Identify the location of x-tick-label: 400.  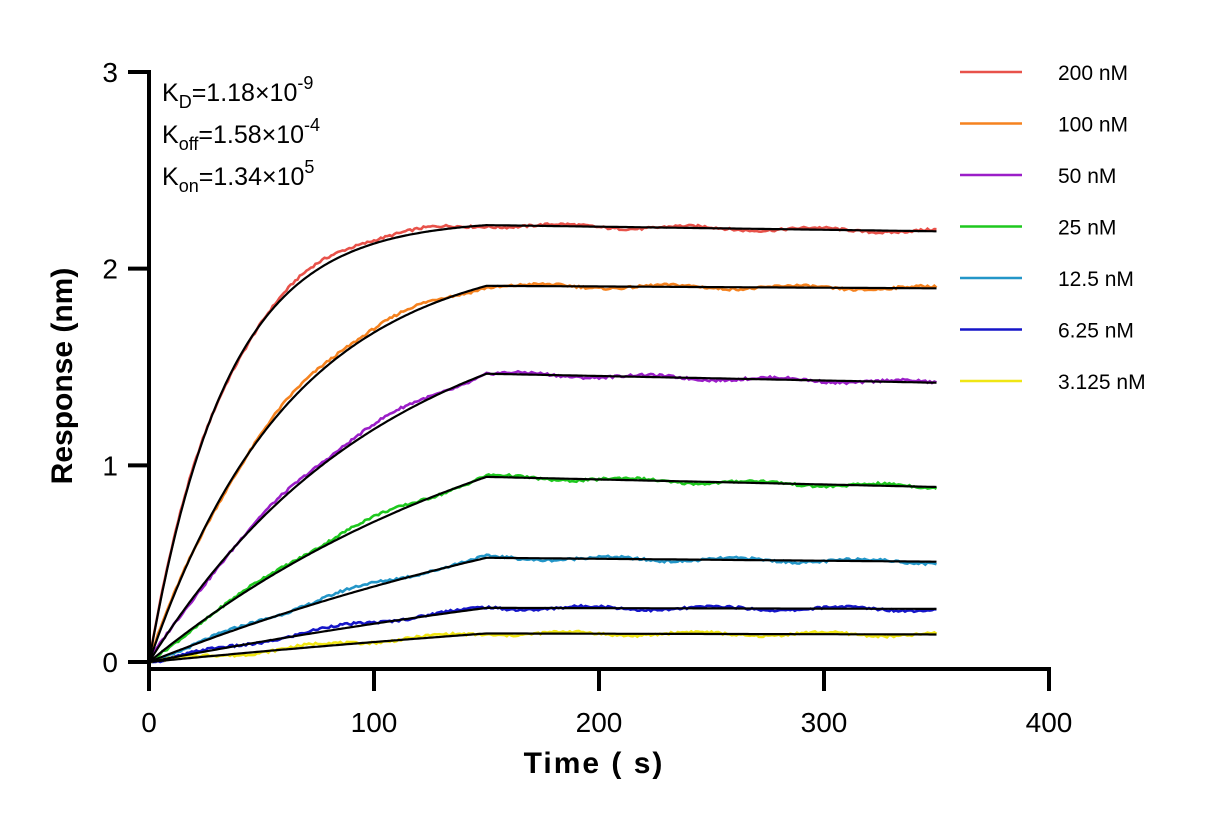
(1049, 722).